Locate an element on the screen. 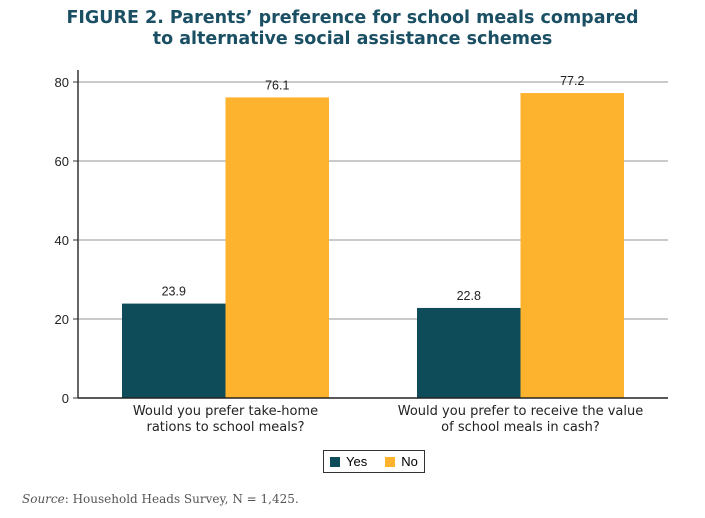 The height and width of the screenshot is (518, 705). y-tick-label: 0 is located at coordinates (65, 398).